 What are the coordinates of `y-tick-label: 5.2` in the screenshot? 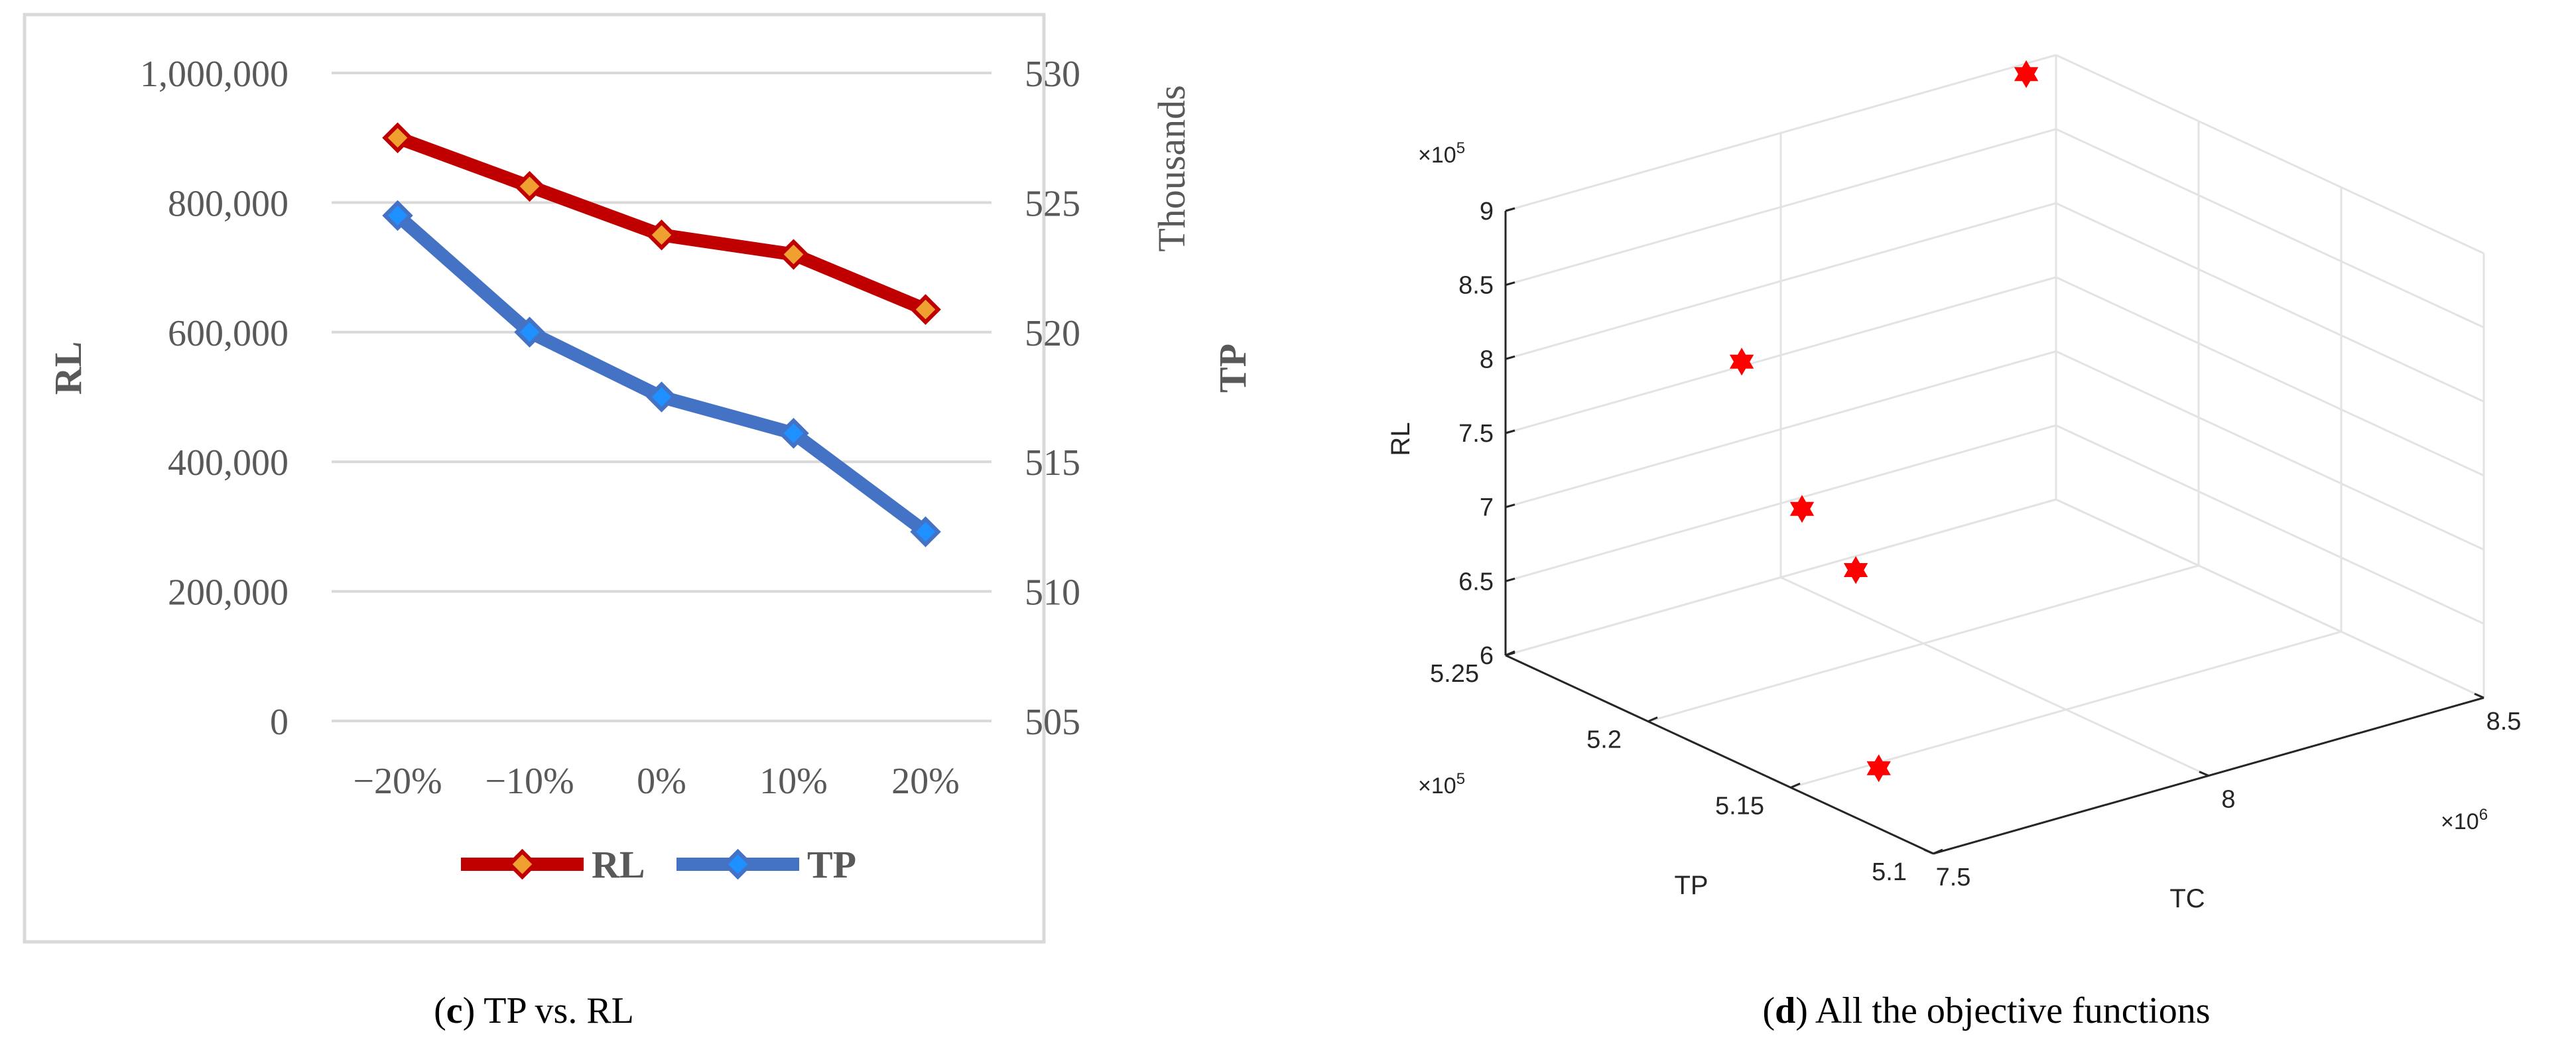 It's located at (1604, 740).